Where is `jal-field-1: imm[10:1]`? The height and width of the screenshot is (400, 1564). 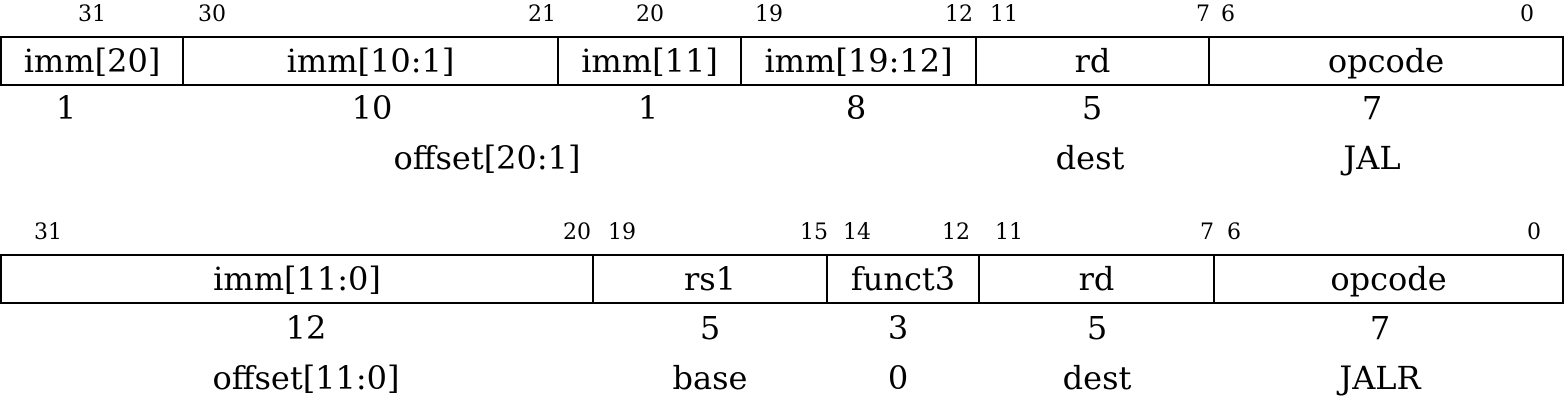 jal-field-1: imm[10:1] is located at coordinates (369, 61).